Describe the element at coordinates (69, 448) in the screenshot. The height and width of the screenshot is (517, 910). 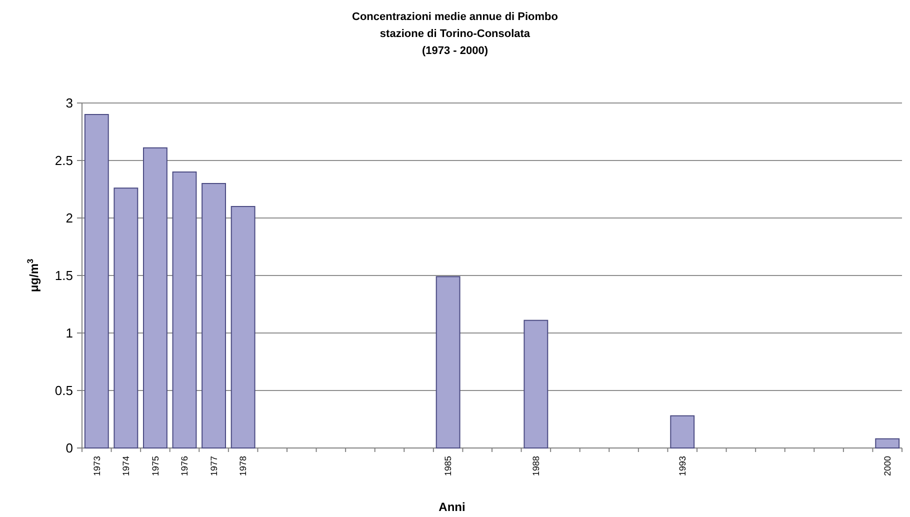
I see `y-tick-label: 0` at that location.